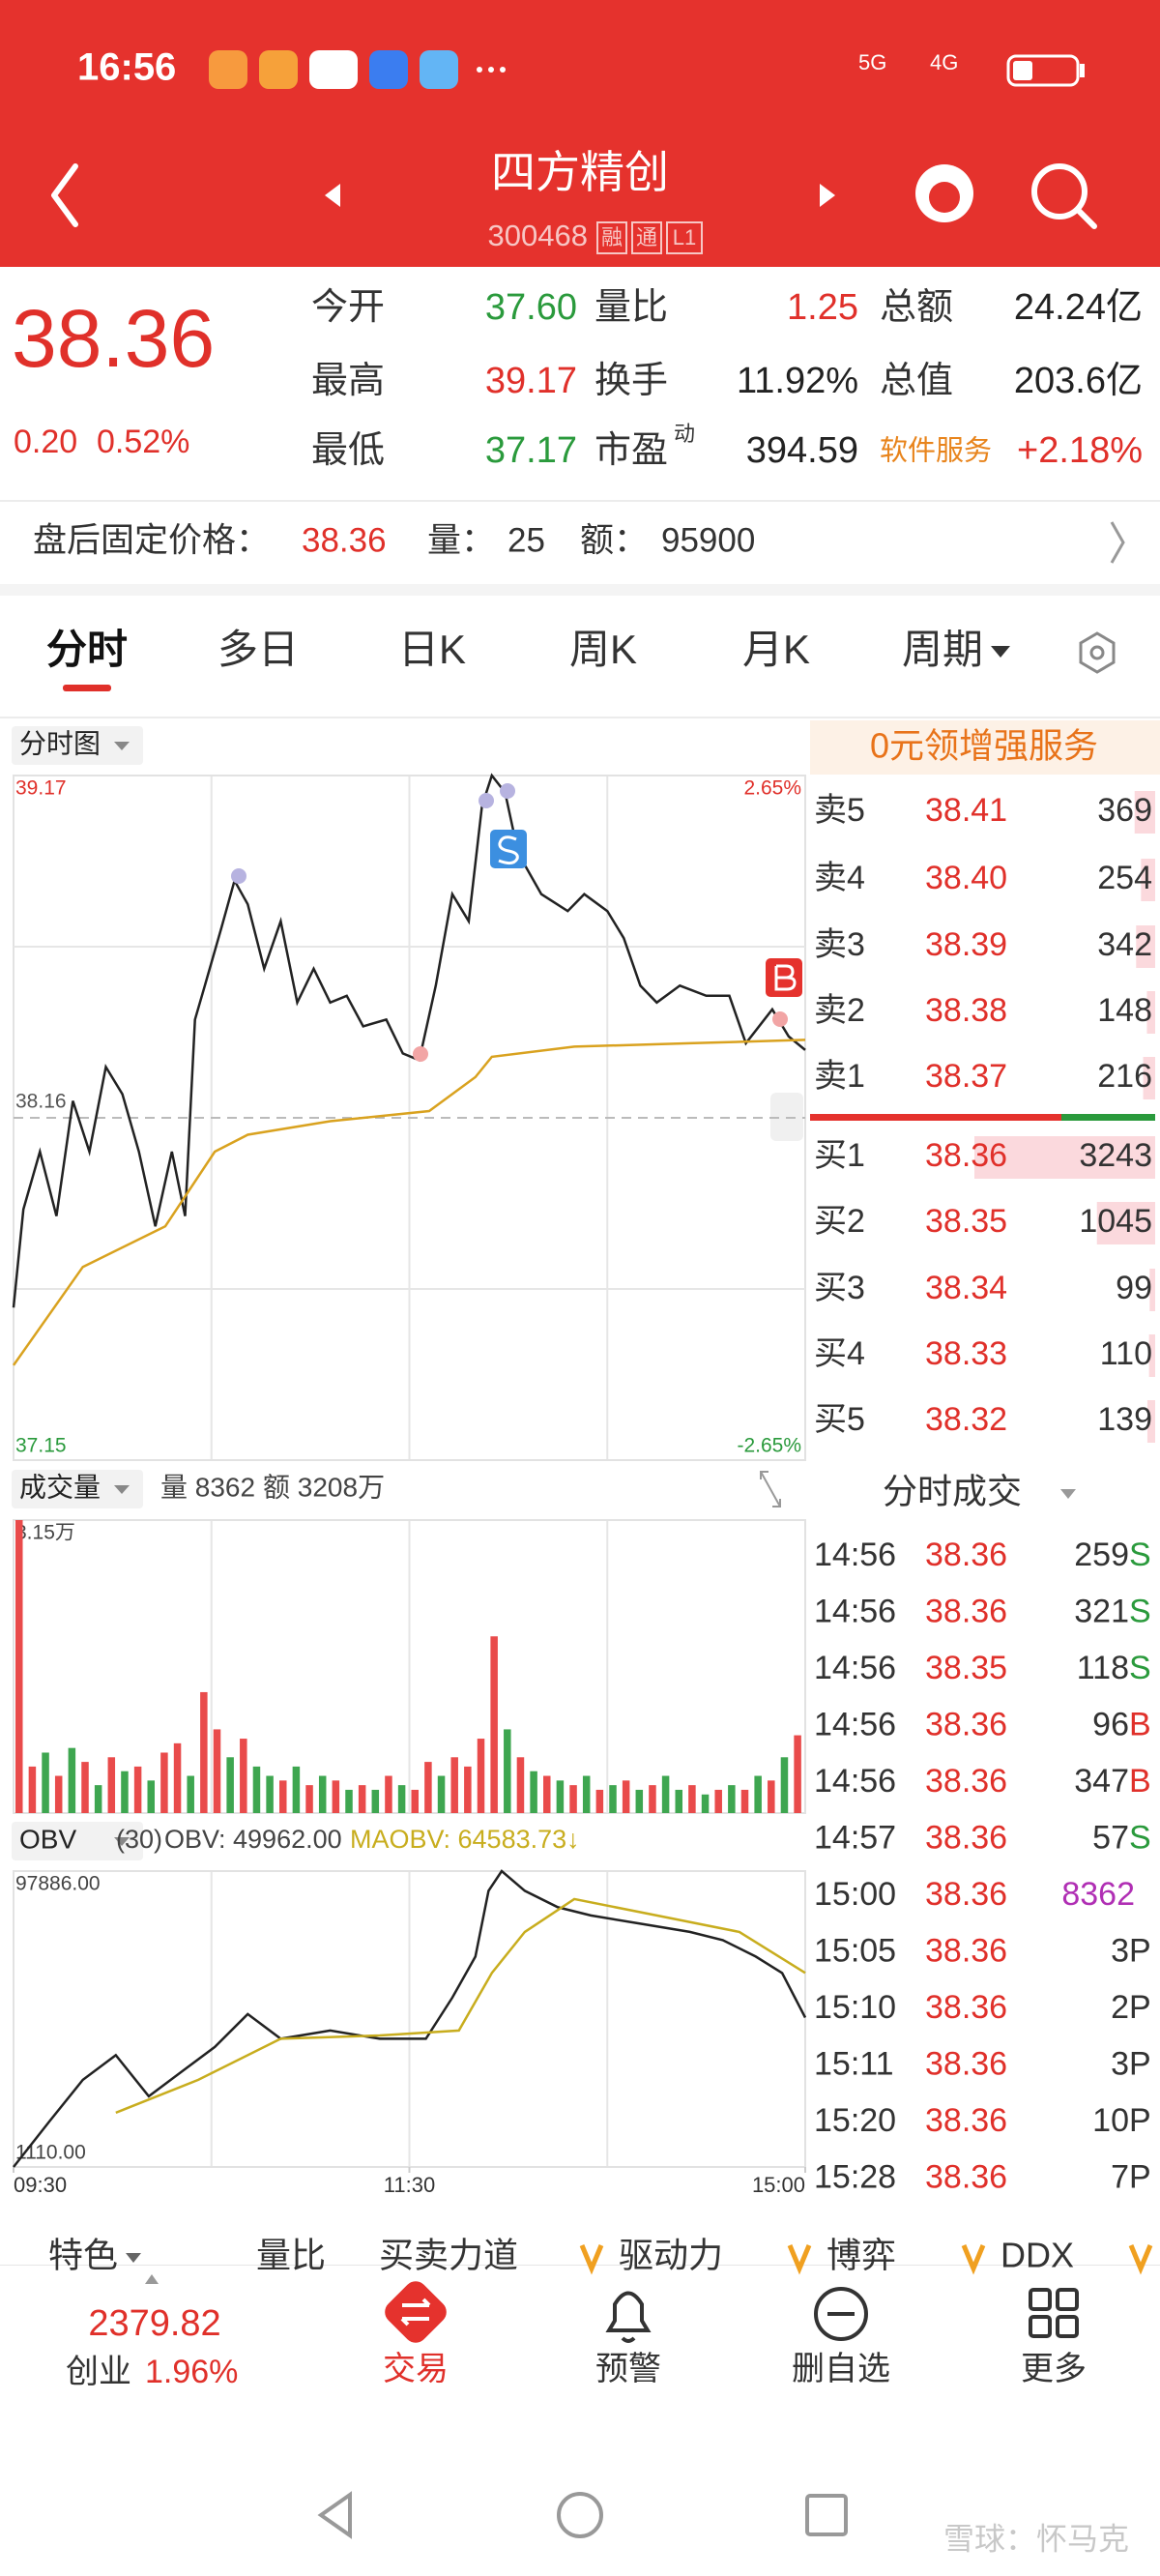 This screenshot has width=1160, height=2576. I want to click on settings-icon, so click(1097, 652).